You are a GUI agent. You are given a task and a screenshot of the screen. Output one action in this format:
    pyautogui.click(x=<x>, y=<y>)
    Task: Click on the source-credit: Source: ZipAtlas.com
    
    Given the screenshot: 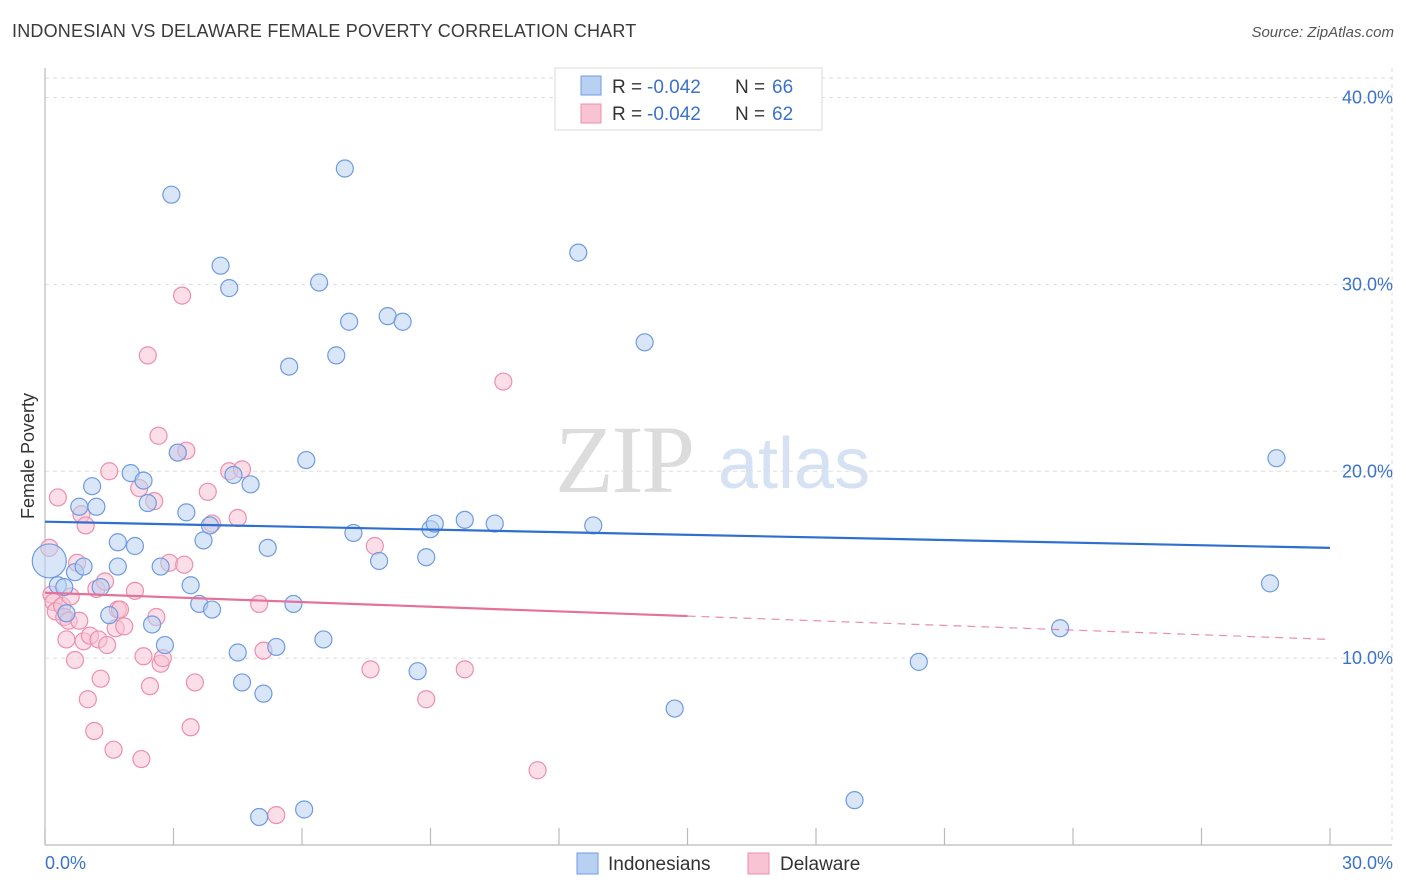 What is the action you would take?
    pyautogui.click(x=1322, y=32)
    